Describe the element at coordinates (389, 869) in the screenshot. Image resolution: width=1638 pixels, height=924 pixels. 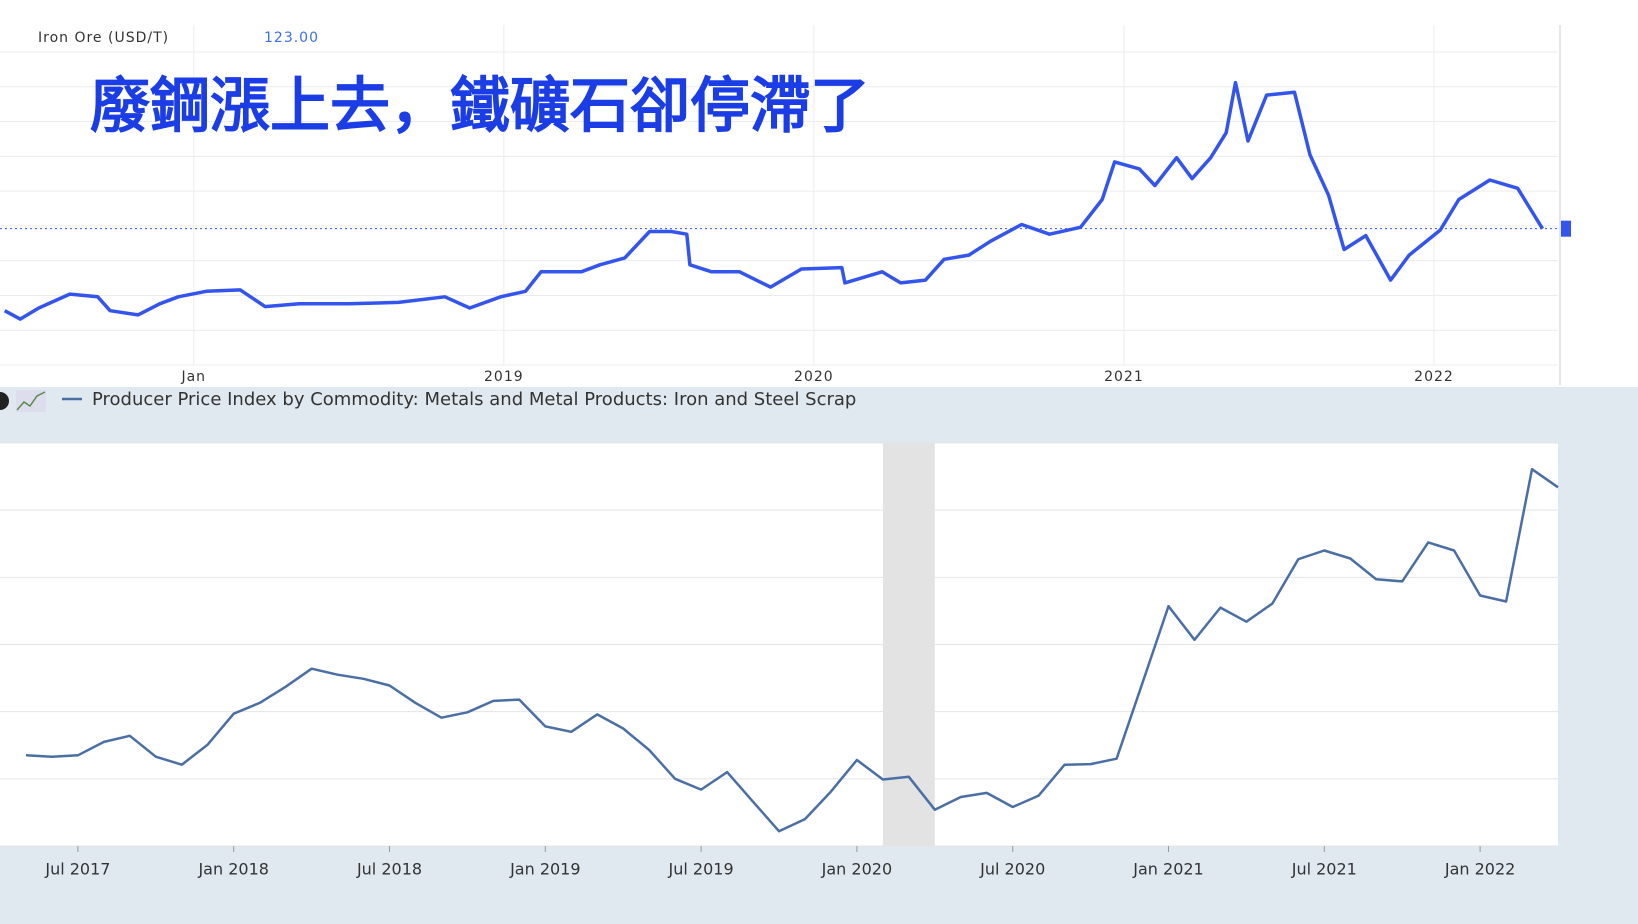
I see `x-tick-label: Jul 2018` at that location.